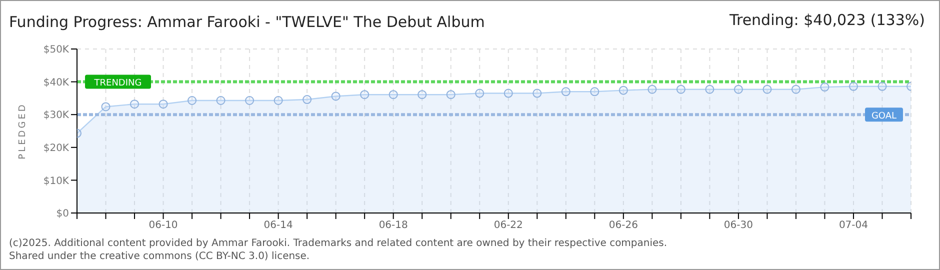 The width and height of the screenshot is (940, 270). Describe the element at coordinates (623, 226) in the screenshot. I see `x-tick-label: 06-26` at that location.